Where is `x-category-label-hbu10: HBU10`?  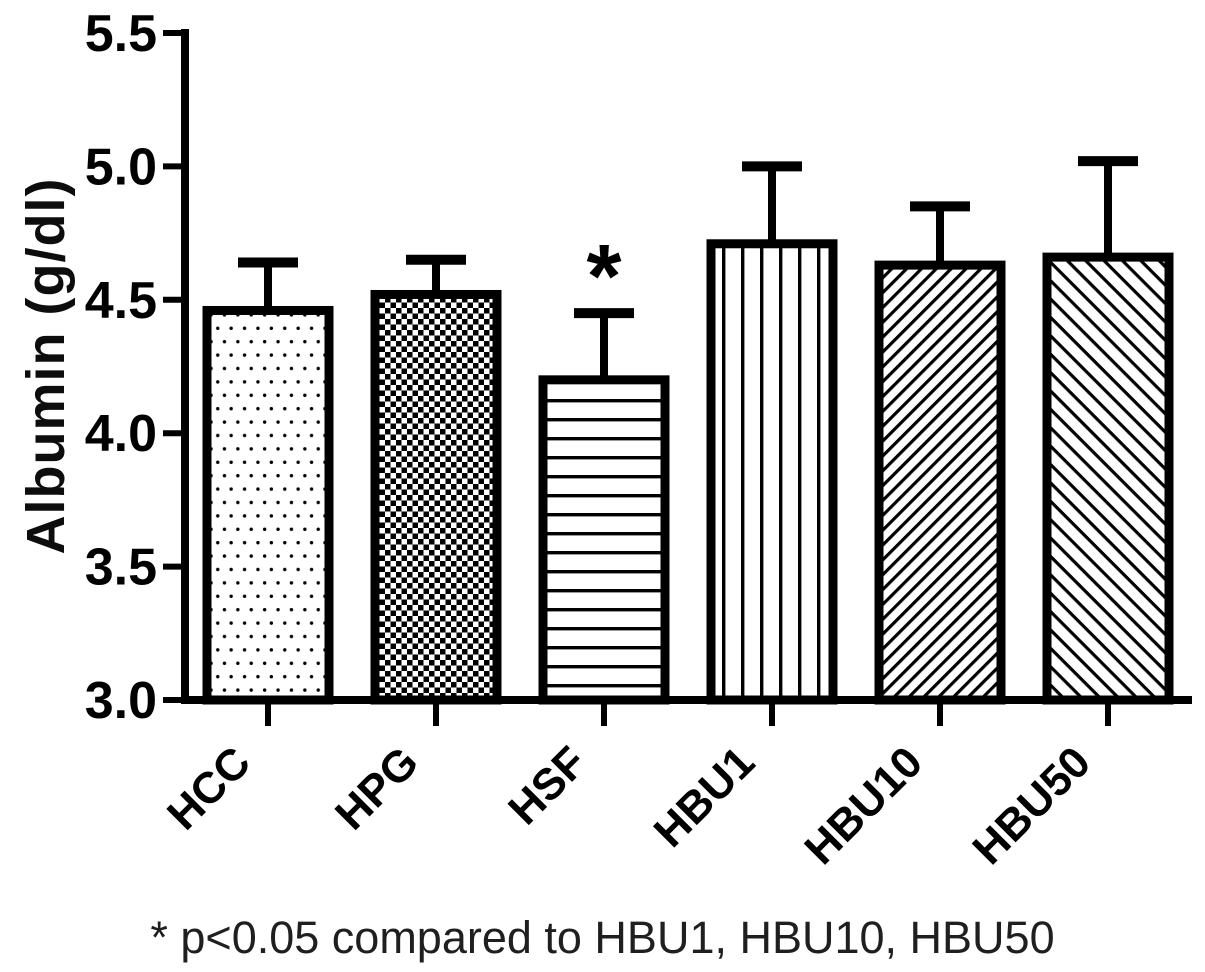
x-category-label-hbu10: HBU10 is located at coordinates (863, 805).